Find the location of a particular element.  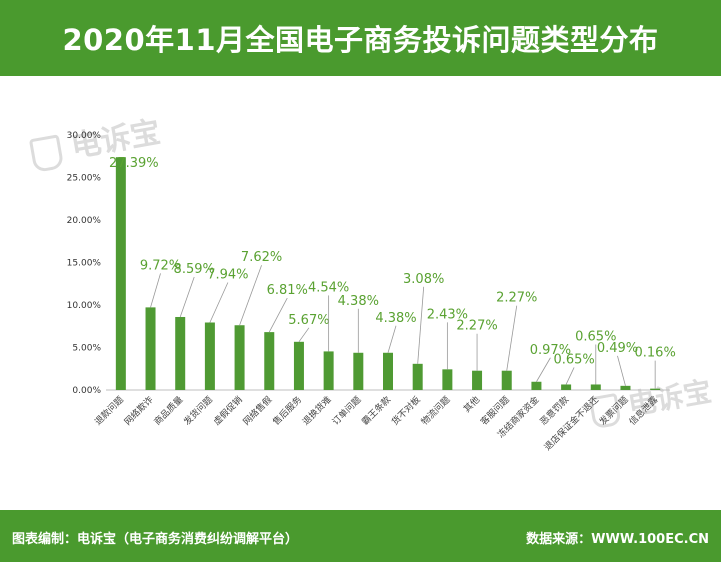

data-label: 2.43% is located at coordinates (447, 314).